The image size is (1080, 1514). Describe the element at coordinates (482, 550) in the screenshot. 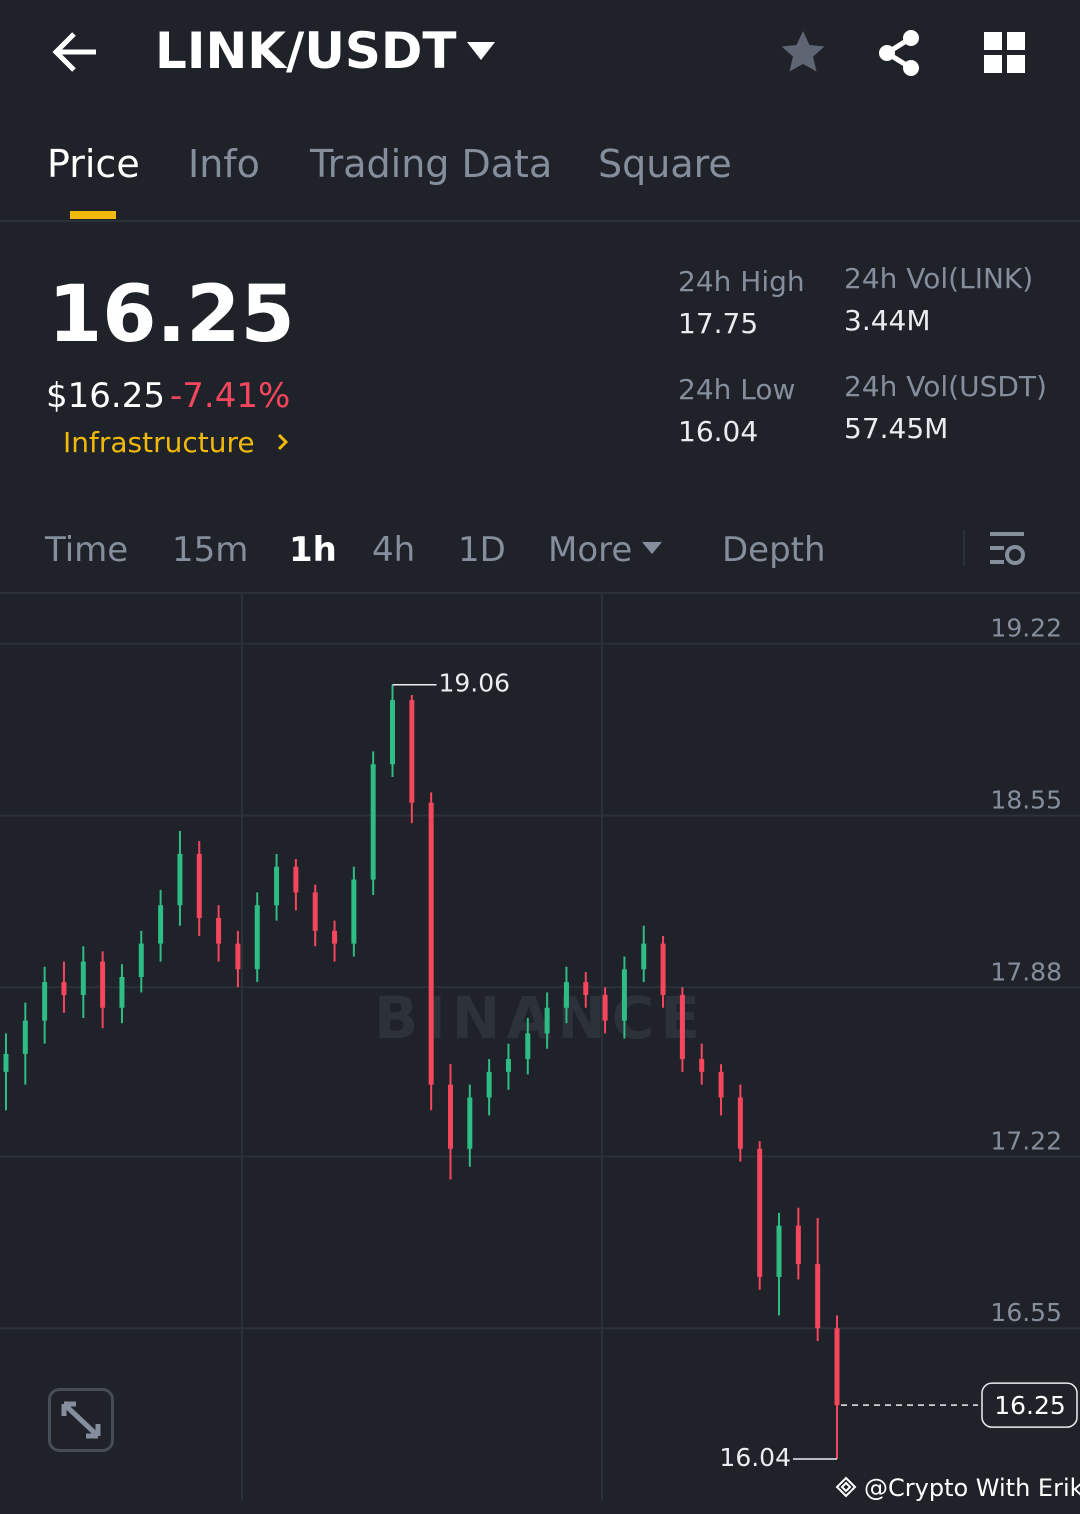

I see `interval: 1D` at that location.